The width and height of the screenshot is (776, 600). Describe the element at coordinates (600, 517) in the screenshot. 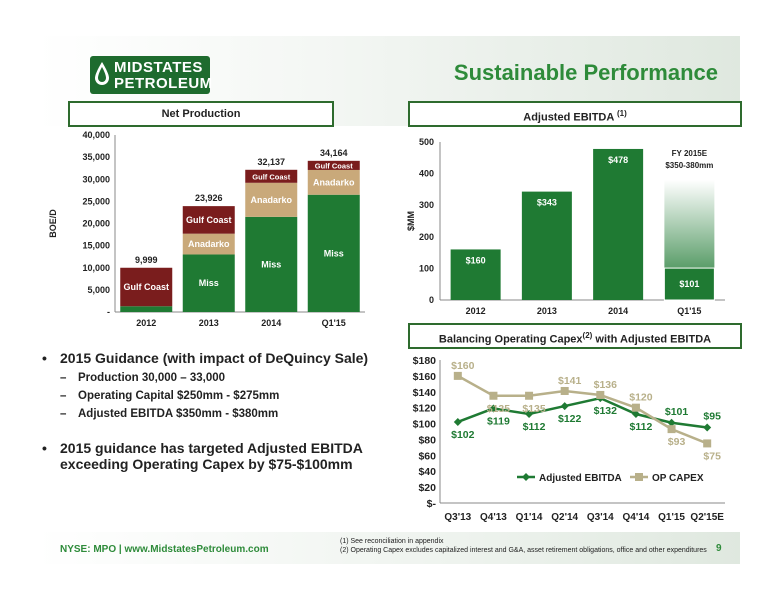

I see `x-tick-label: Q3'14` at that location.